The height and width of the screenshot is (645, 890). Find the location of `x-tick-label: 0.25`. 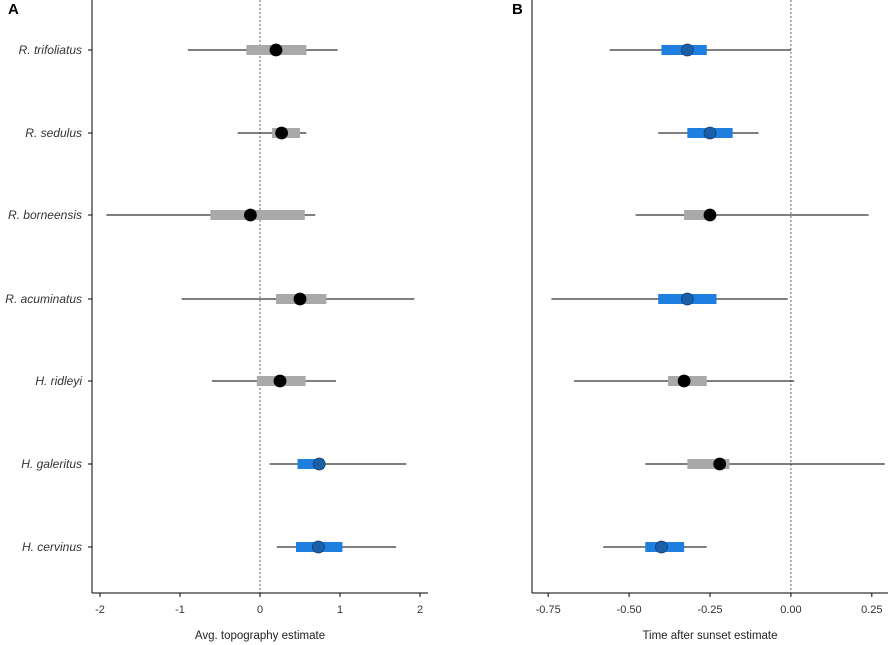

x-tick-label: 0.25 is located at coordinates (871, 610).